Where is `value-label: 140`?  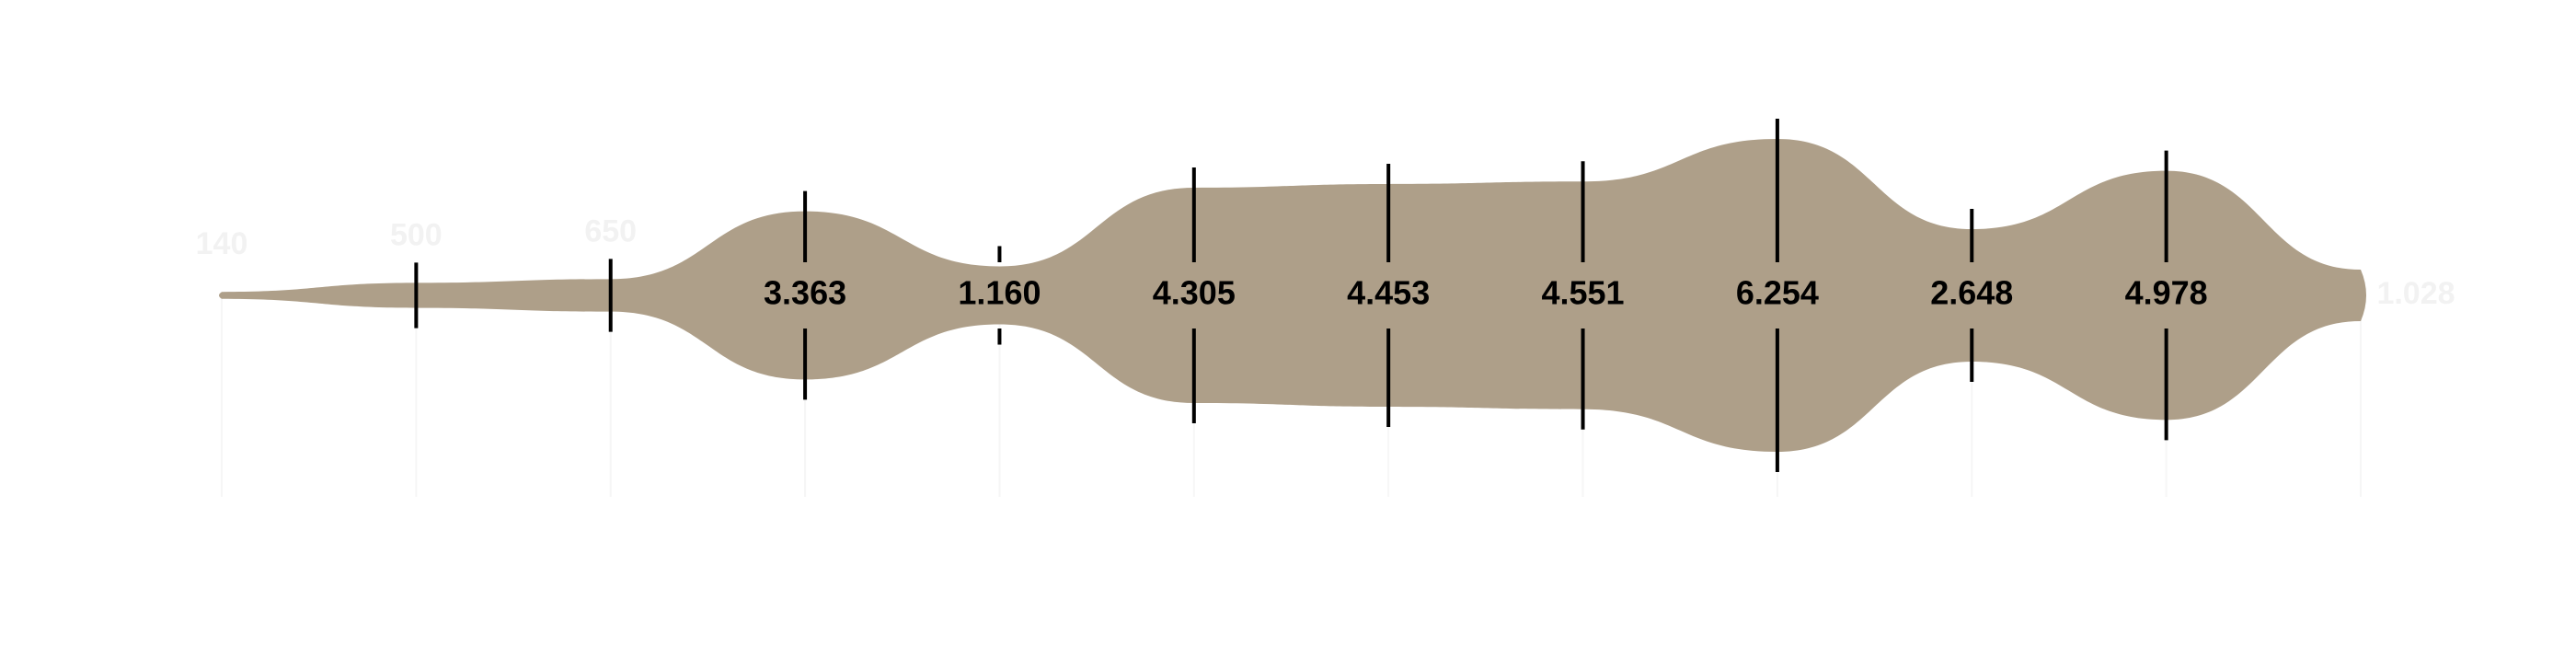
value-label: 140 is located at coordinates (222, 243).